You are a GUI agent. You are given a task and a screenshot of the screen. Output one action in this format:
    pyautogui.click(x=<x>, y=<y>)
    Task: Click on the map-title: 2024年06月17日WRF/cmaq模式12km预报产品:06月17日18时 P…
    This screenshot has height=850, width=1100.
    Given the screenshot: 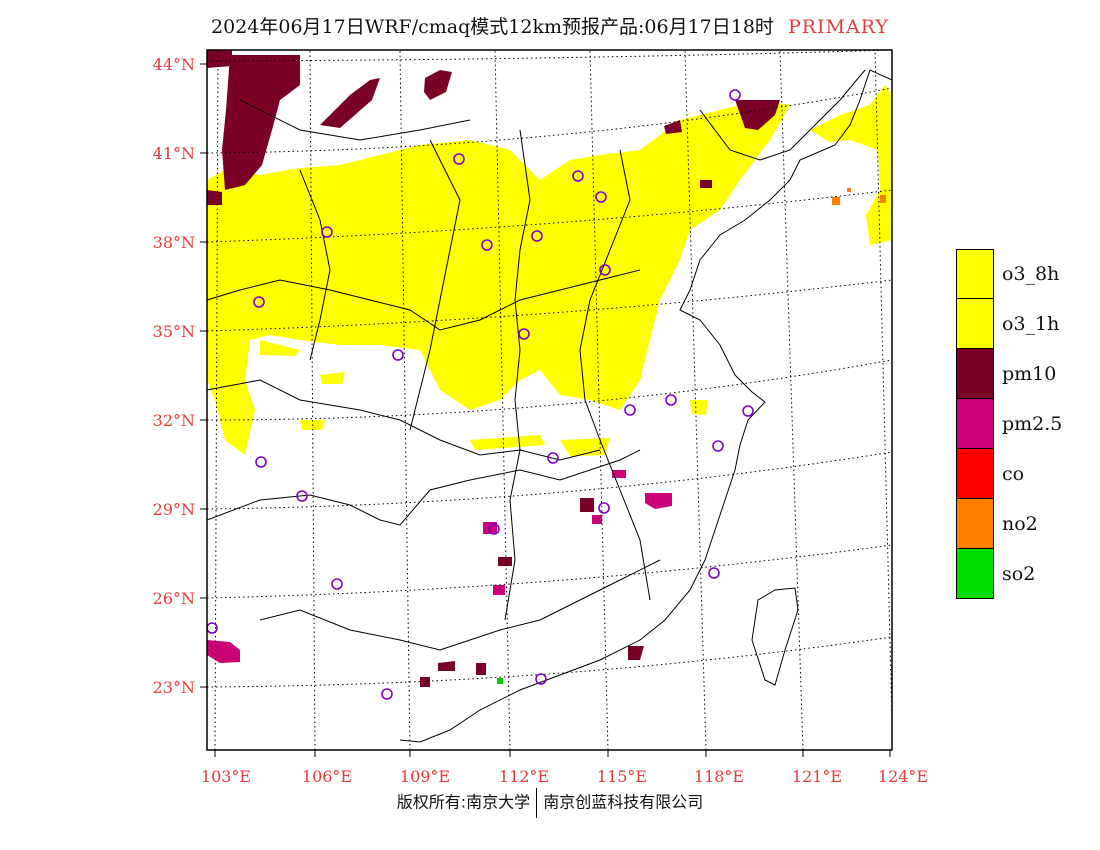 What is the action you would take?
    pyautogui.click(x=550, y=25)
    